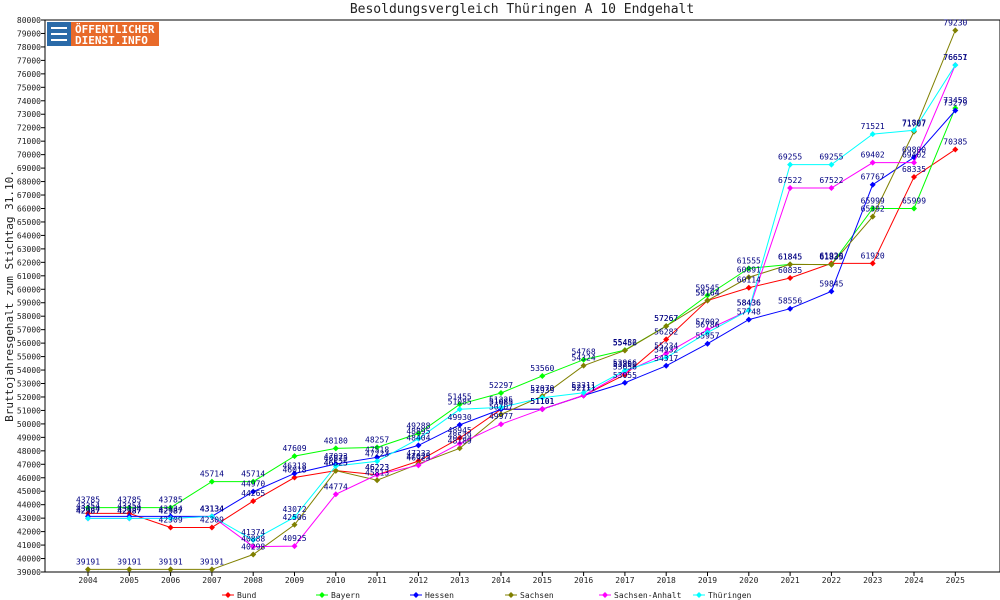 This screenshot has width=1000, height=600. Describe the element at coordinates (749, 302) in the screenshot. I see `data-label-th-ringen: 58436` at that location.